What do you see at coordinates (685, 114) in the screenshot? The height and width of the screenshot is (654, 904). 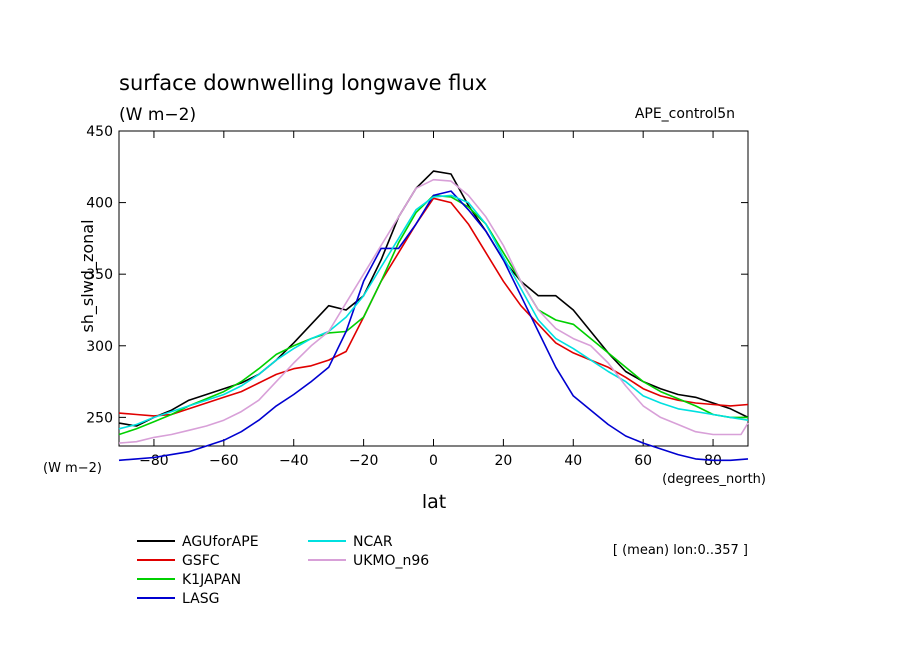 I see `run-label: APE_control5n` at bounding box center [685, 114].